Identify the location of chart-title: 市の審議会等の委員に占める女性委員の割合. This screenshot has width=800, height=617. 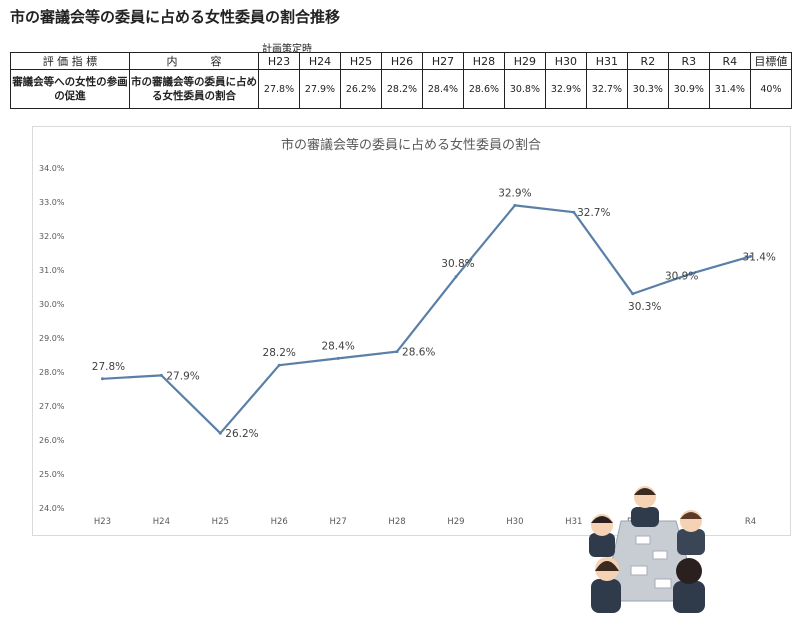
(411, 145).